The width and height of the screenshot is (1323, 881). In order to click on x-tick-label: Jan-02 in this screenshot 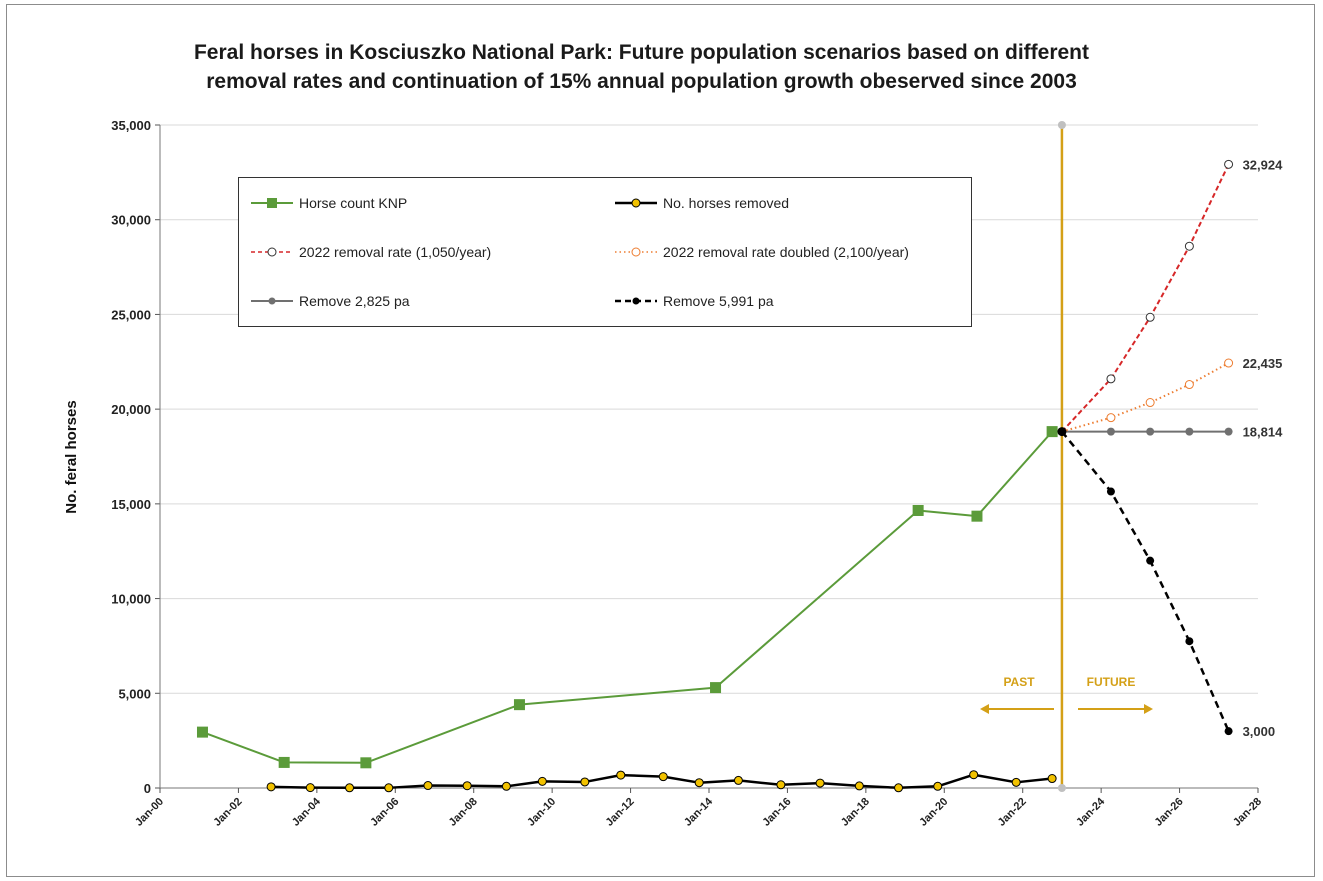, I will do `click(227, 812)`.